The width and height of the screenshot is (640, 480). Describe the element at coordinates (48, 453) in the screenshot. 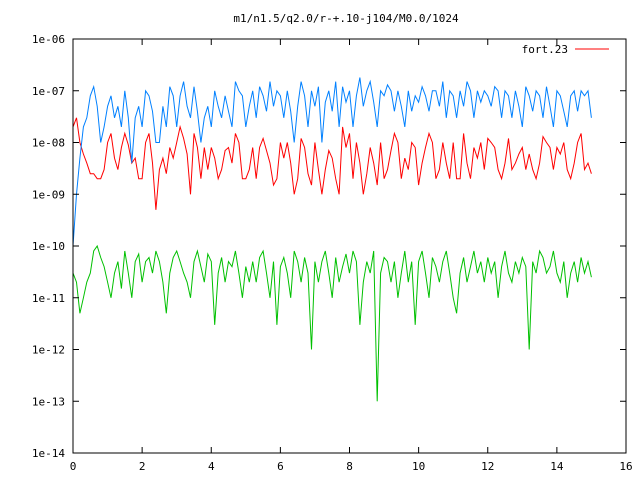

I see `y-tick-label: 1e-14` at that location.